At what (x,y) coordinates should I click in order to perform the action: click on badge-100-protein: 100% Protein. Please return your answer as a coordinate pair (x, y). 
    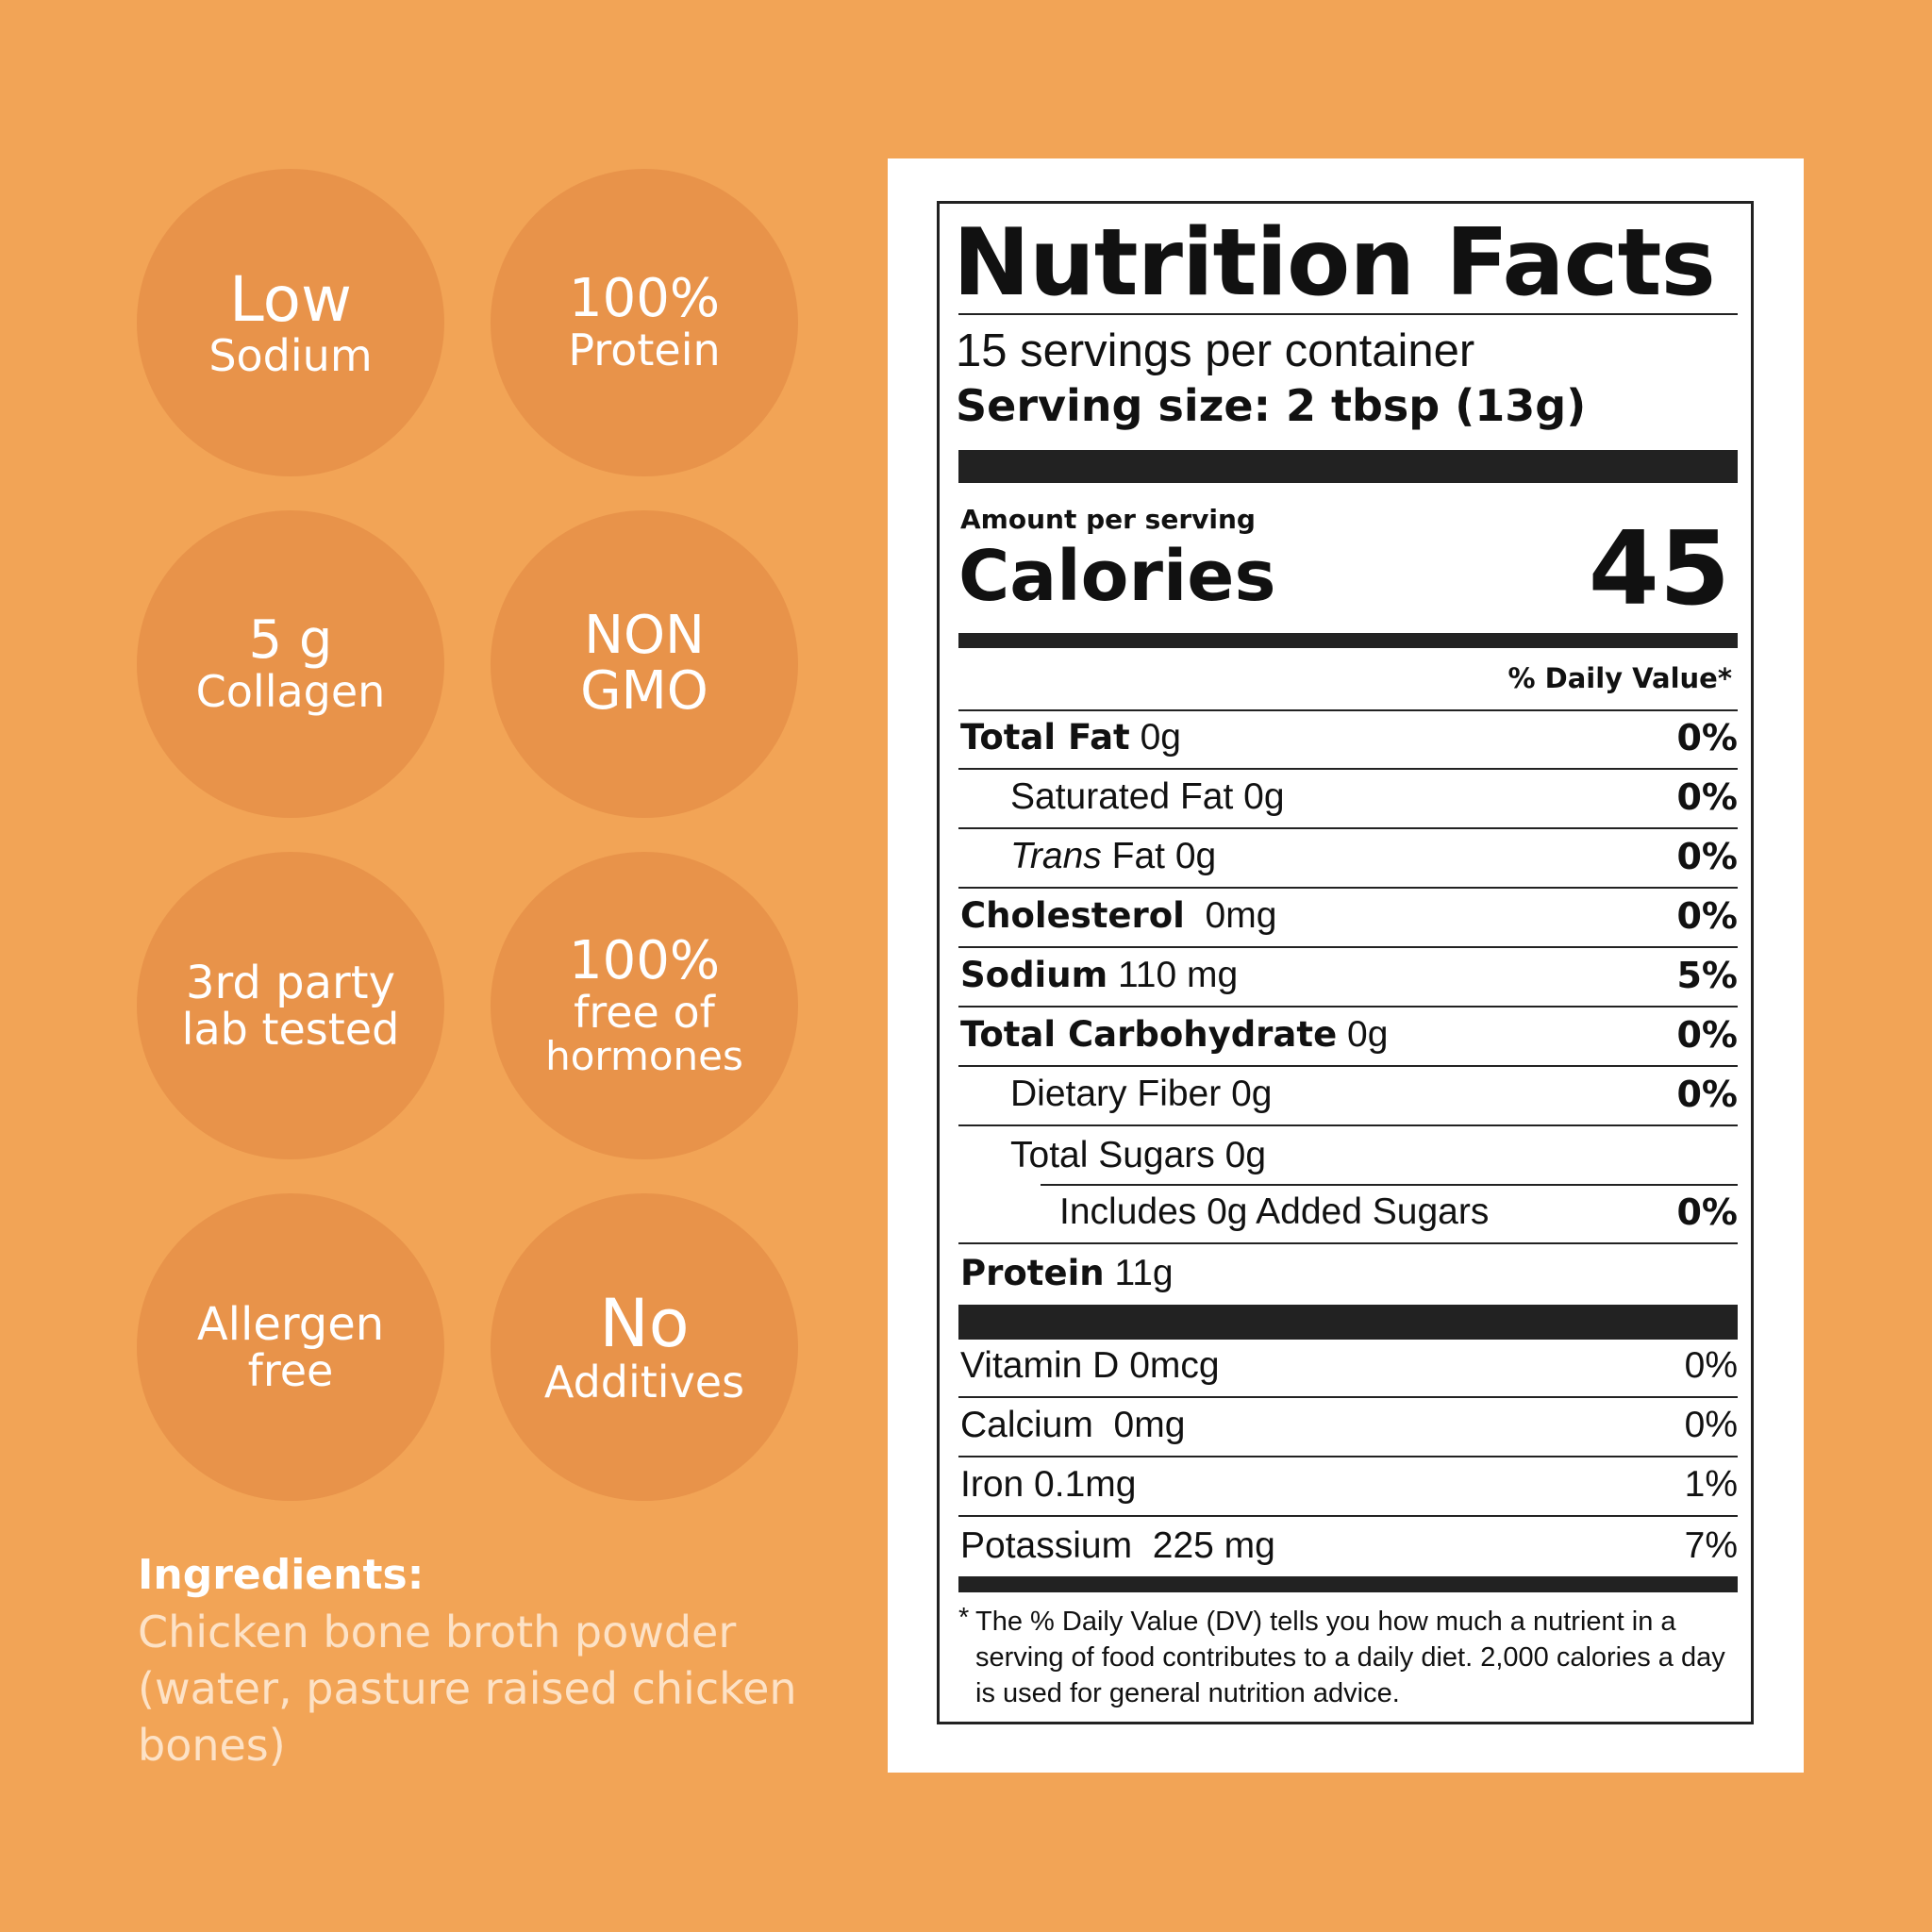
    Looking at the image, I should click on (644, 323).